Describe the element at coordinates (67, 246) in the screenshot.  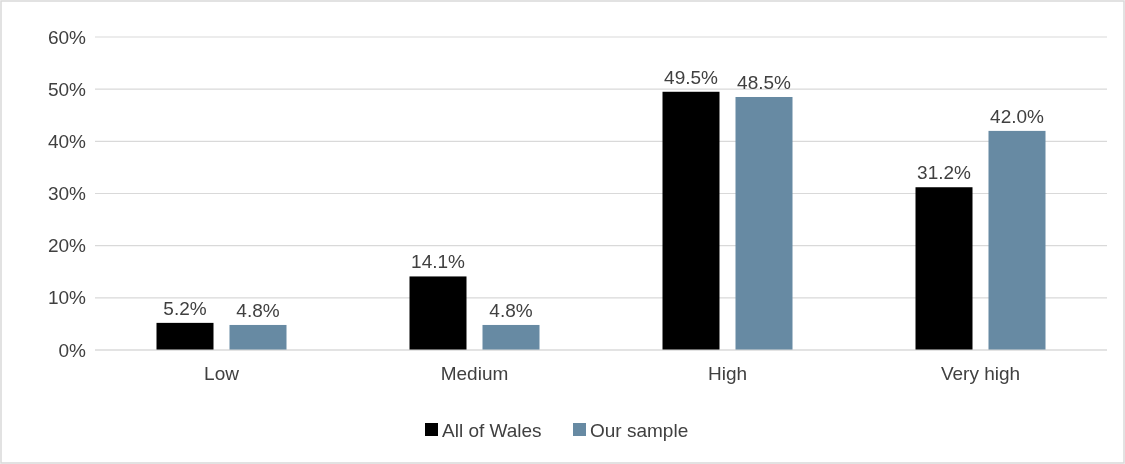
I see `y-tick-label: 20%` at that location.